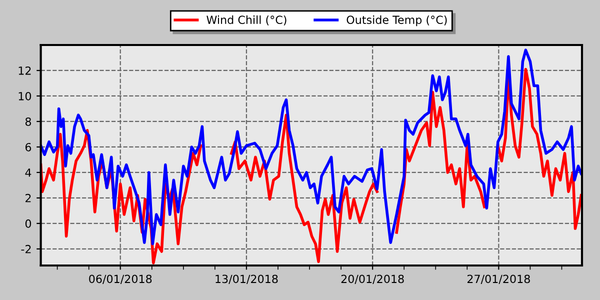 The height and width of the screenshot is (300, 600). What do you see at coordinates (396, 20) in the screenshot?
I see `legend-label: Outside Temp (°C)` at bounding box center [396, 20].